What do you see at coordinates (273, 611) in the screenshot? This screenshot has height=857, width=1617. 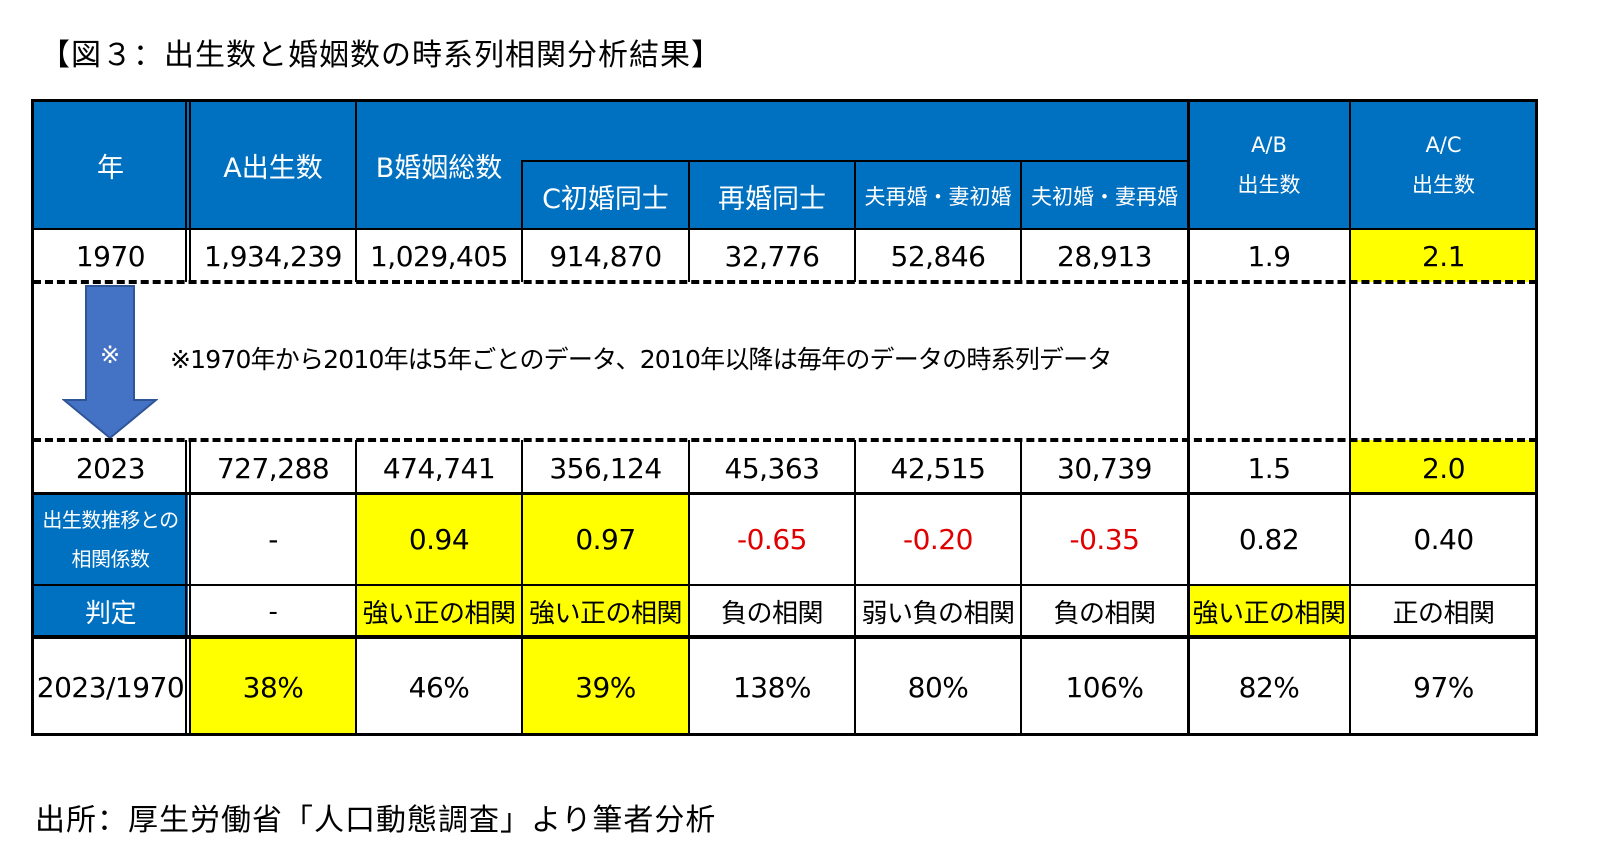 I see `judge-births: -` at bounding box center [273, 611].